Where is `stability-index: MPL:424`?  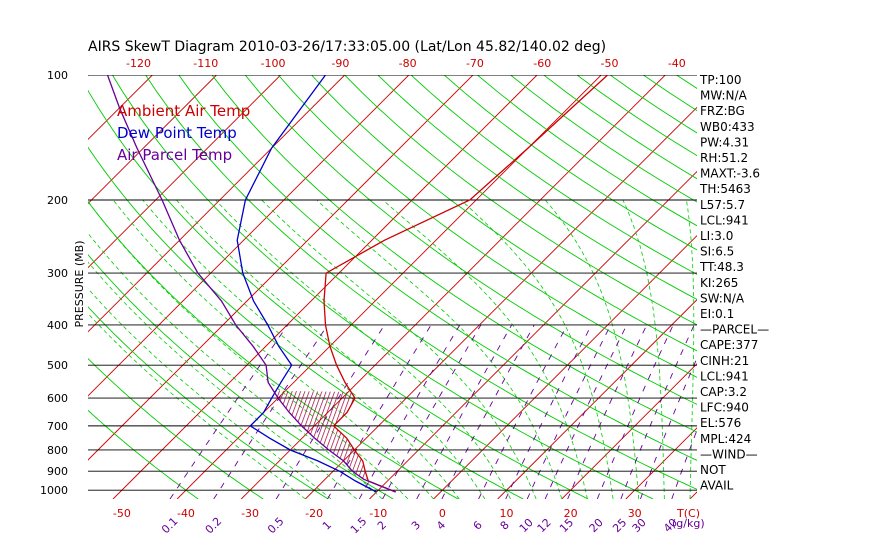 stability-index: MPL:424 is located at coordinates (725, 439).